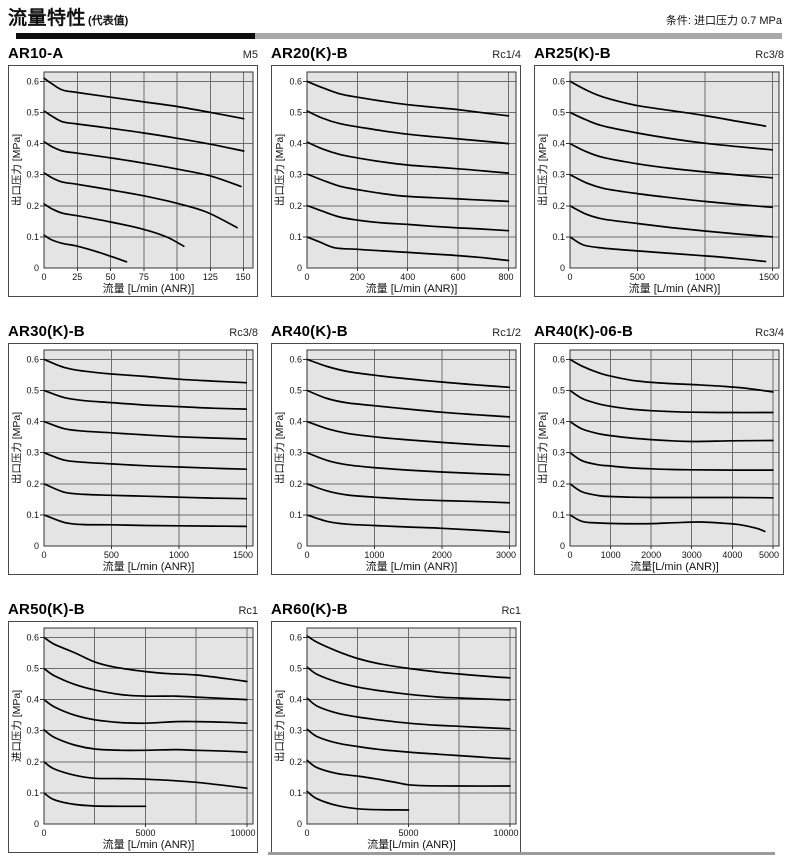 This screenshot has height=857, width=790. Describe the element at coordinates (769, 555) in the screenshot. I see `svg-text: 5000` at that location.